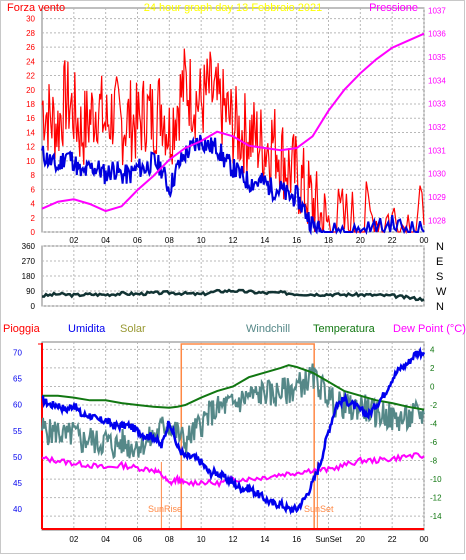 Image resolution: width=466 pixels, height=560 pixels. What do you see at coordinates (201, 539) in the screenshot?
I see `temperature-time-tick-label: 10` at bounding box center [201, 539].